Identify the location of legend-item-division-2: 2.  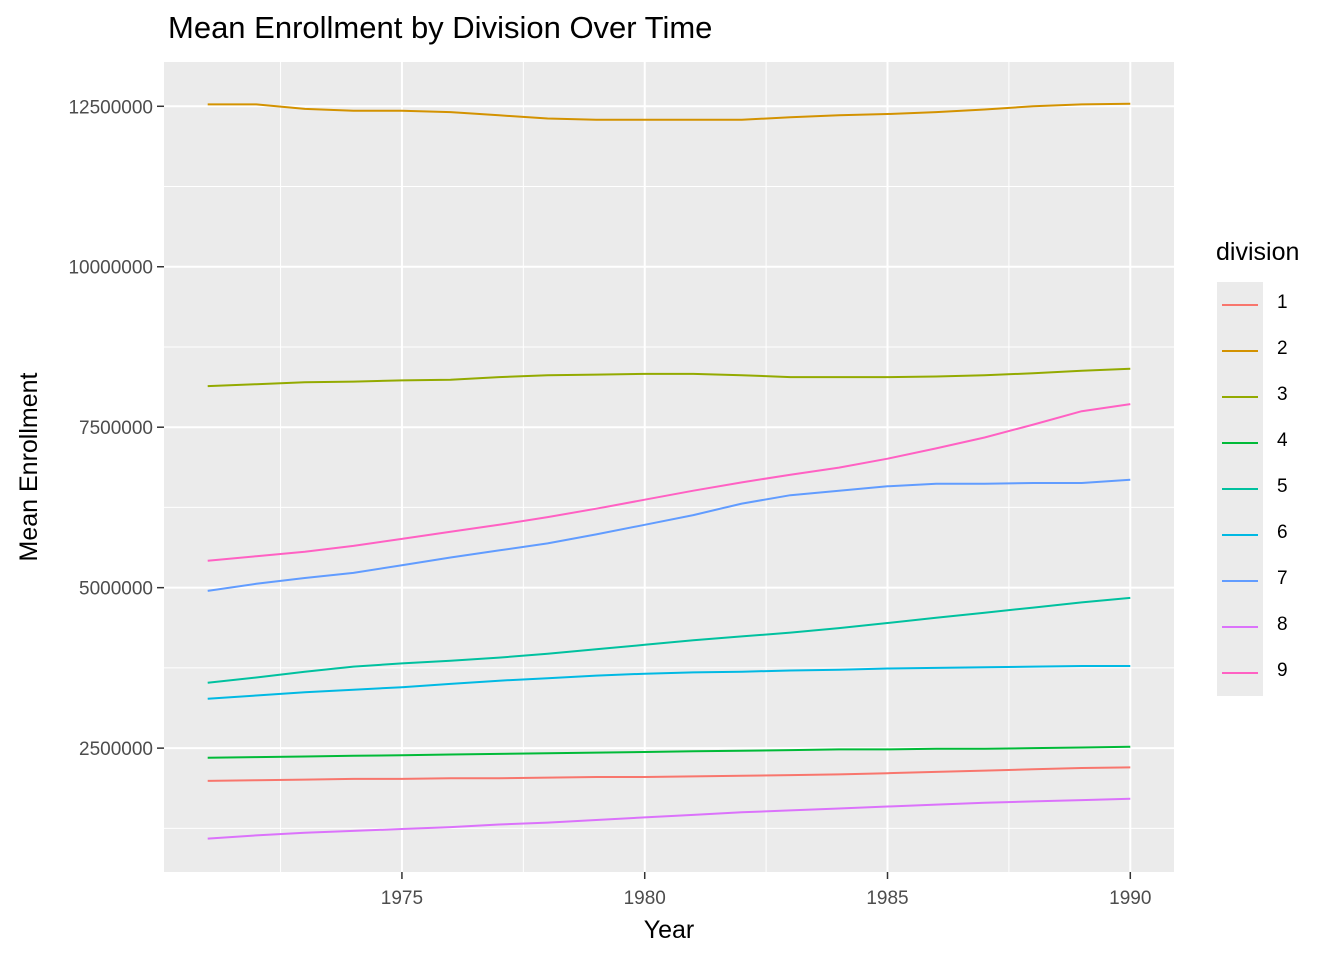
(1272, 351).